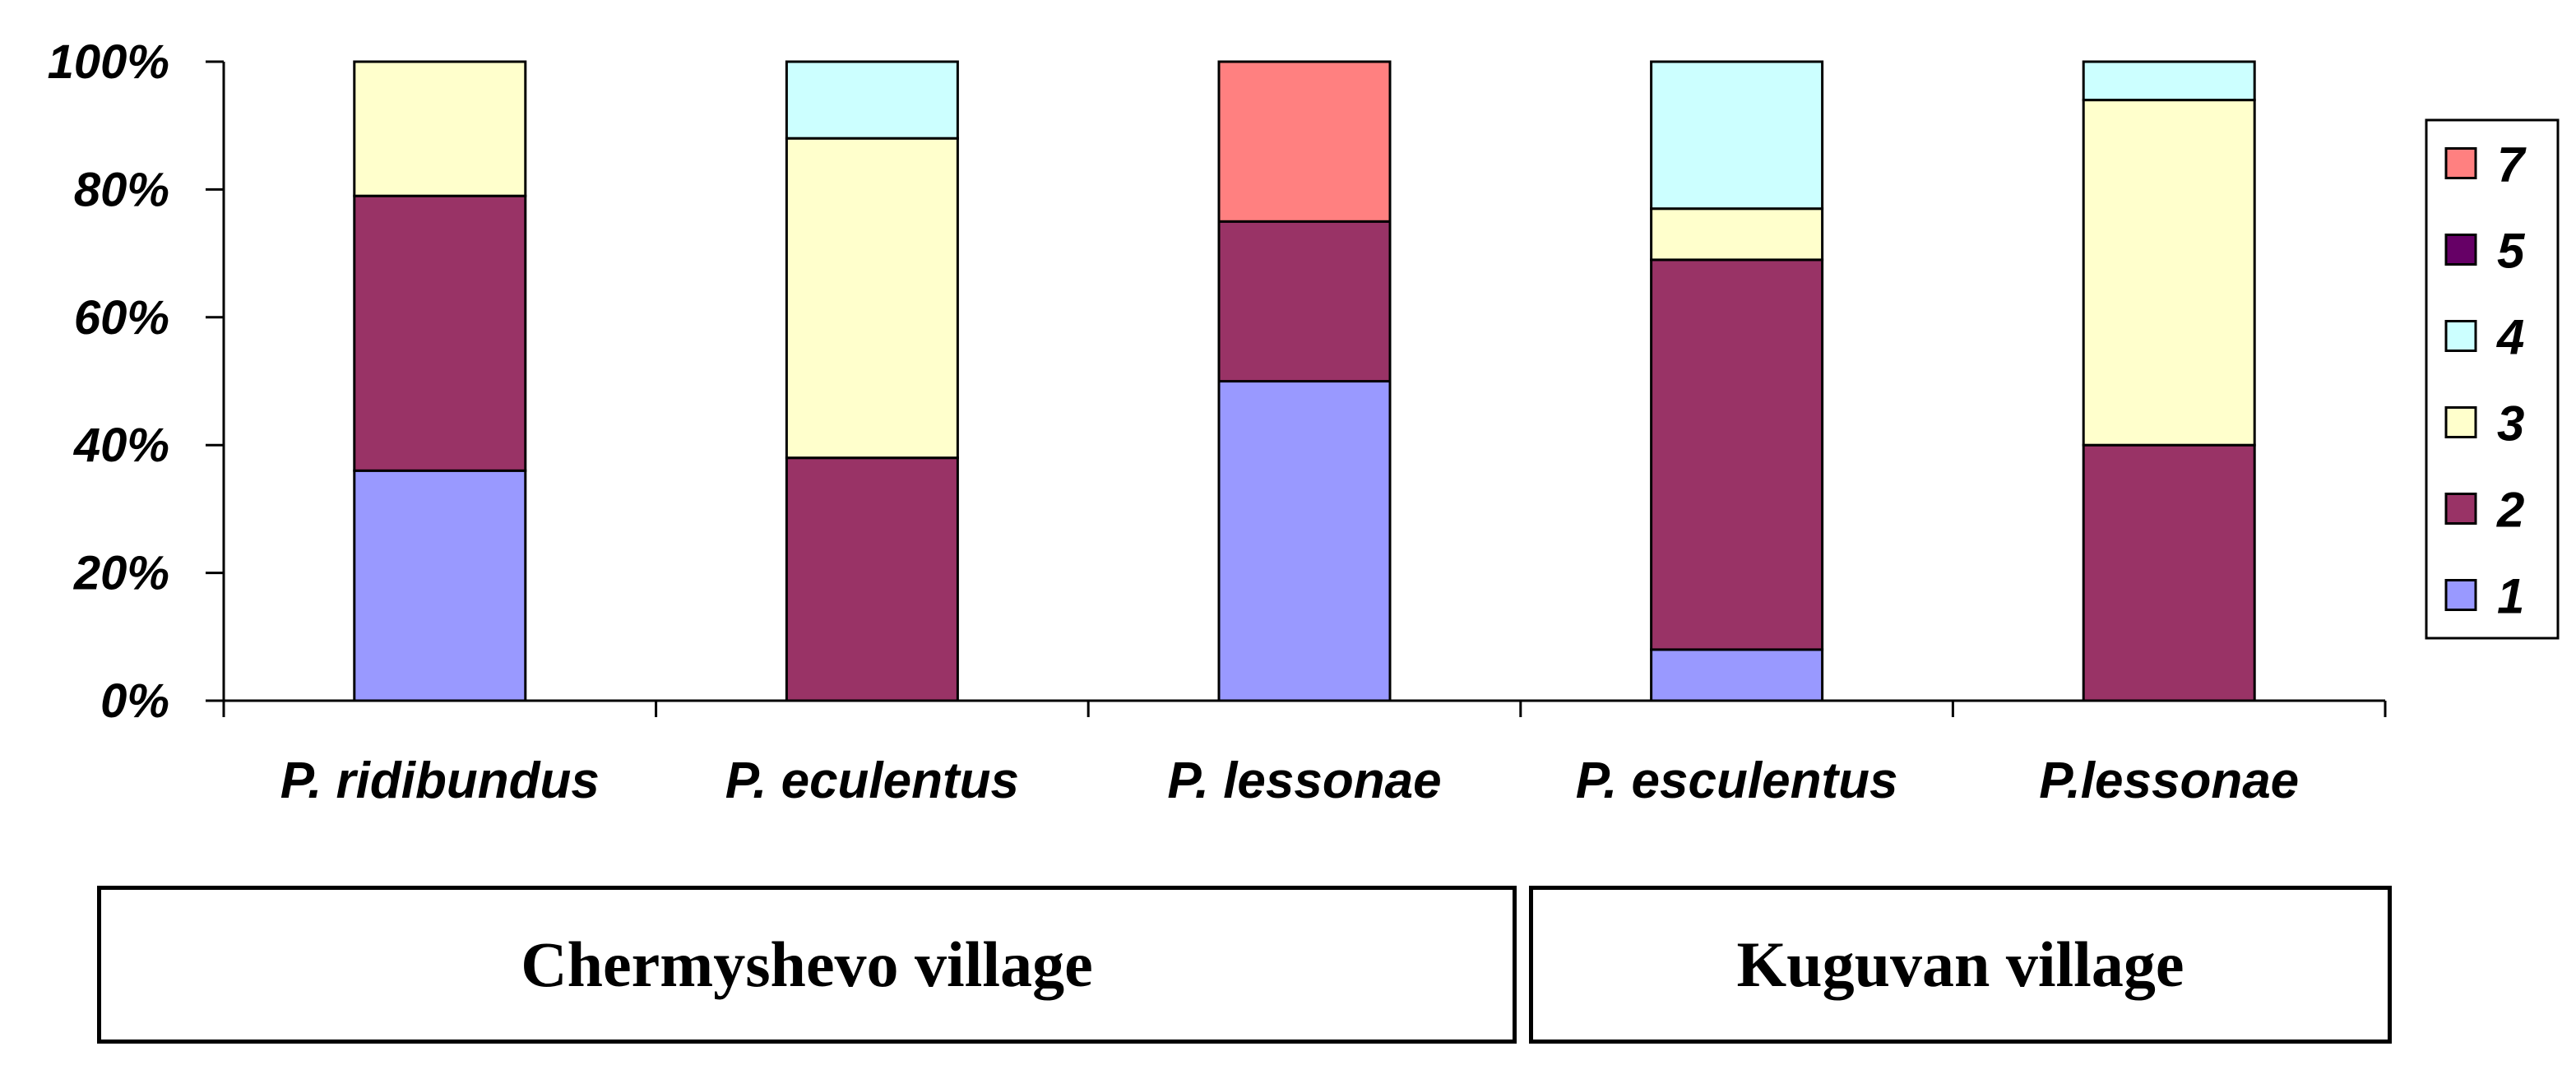  Describe the element at coordinates (2512, 251) in the screenshot. I see `legend-label-5: 5` at that location.